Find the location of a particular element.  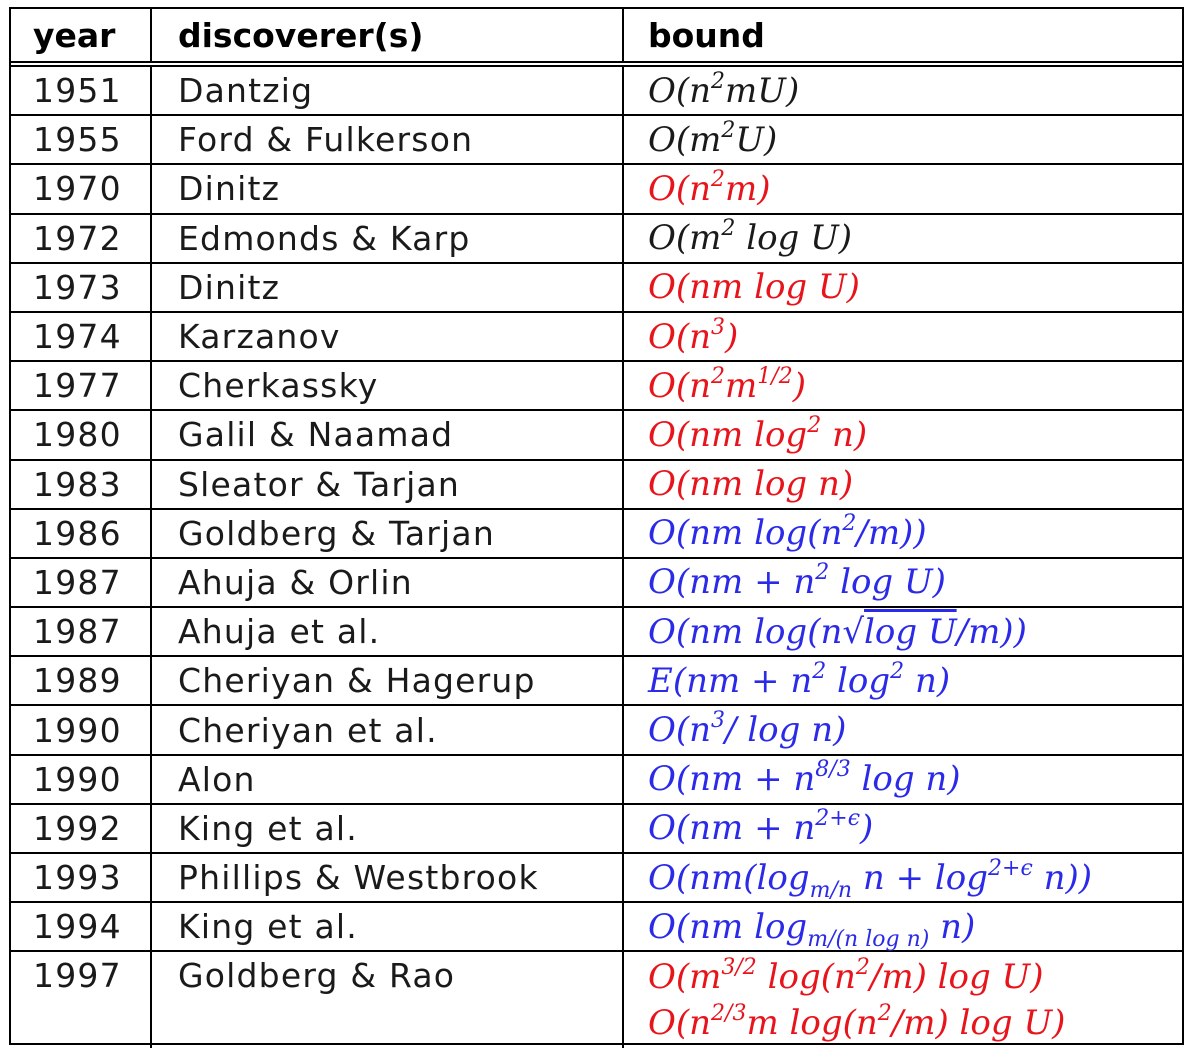

header-discoverer: discoverer(s) is located at coordinates (386, 38).